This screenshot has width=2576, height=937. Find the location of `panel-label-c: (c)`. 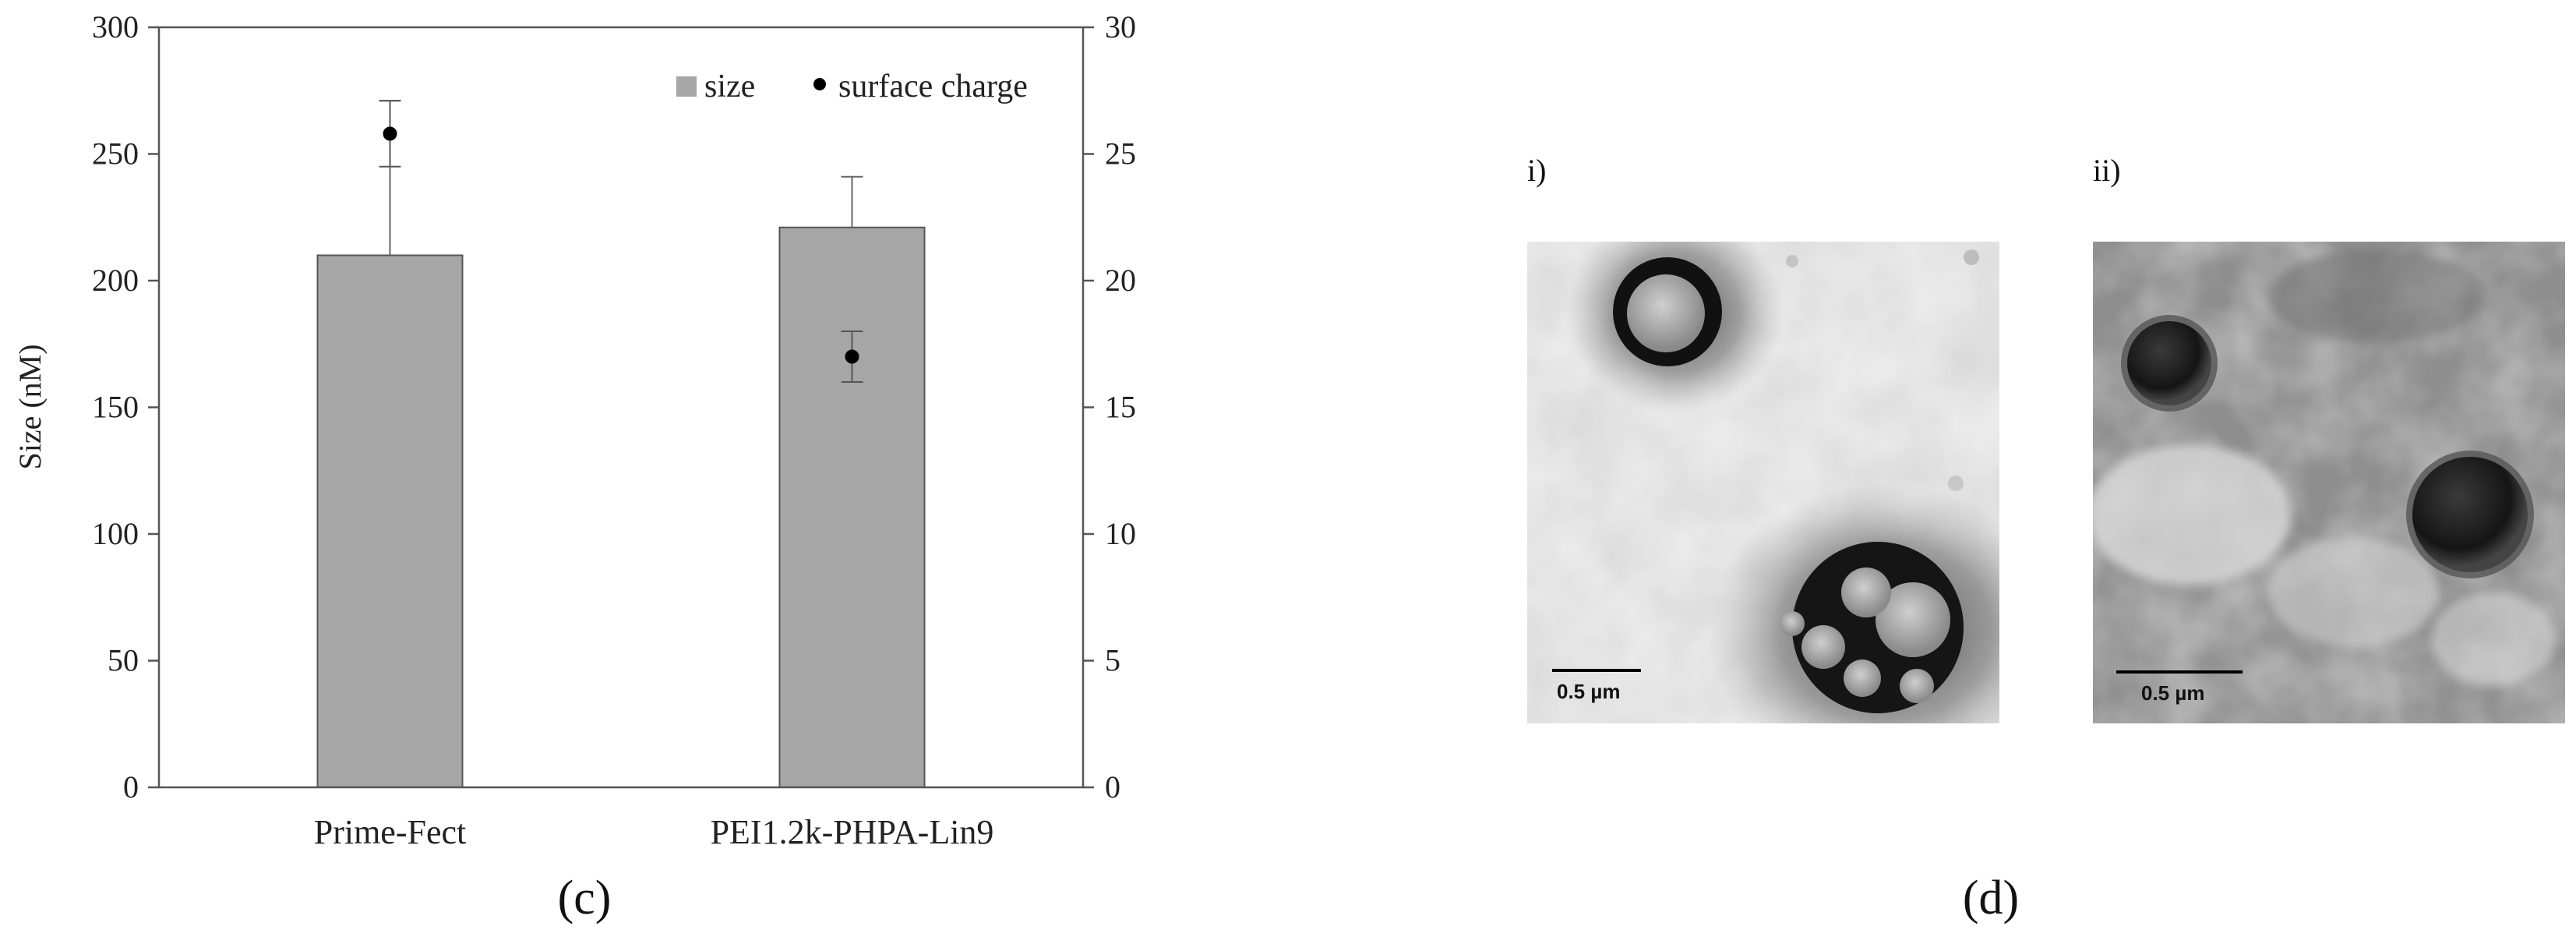

panel-label-c: (c) is located at coordinates (585, 898).